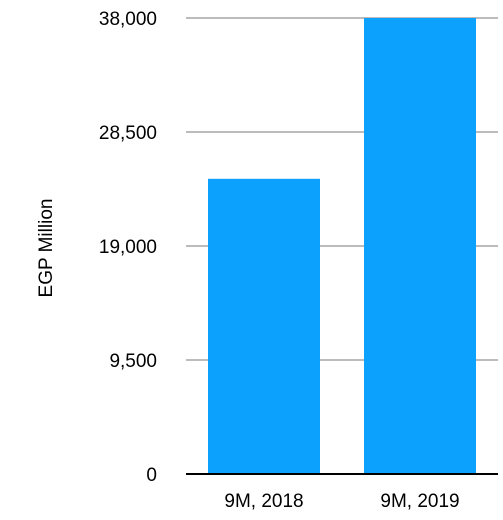  What do you see at coordinates (419, 501) in the screenshot?
I see `x-tick-label: 9M, 2019` at bounding box center [419, 501].